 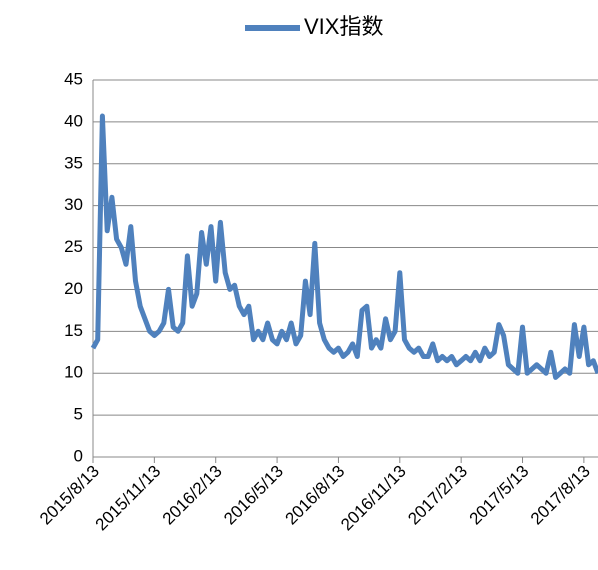 I want to click on x-tick-label: 2017/2/13, so click(x=437, y=495).